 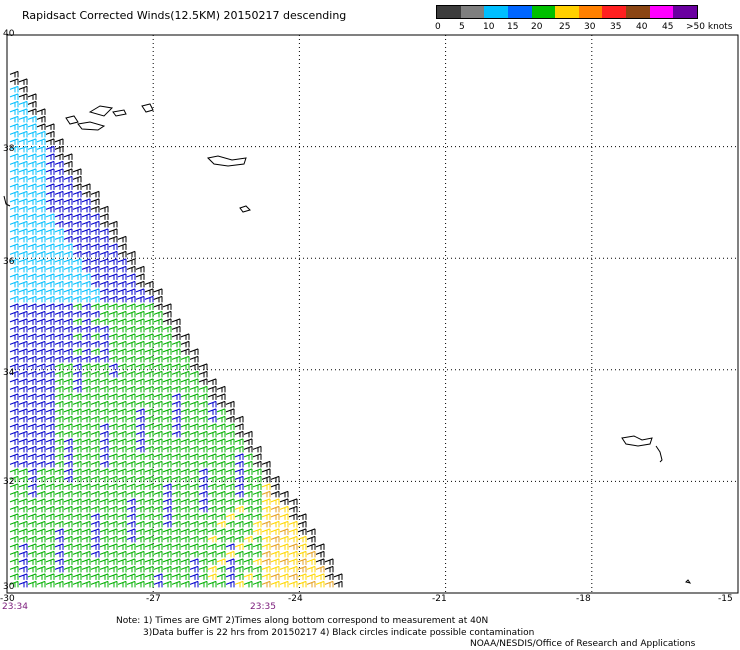 What do you see at coordinates (637, 441) in the screenshot?
I see `island-outline` at bounding box center [637, 441].